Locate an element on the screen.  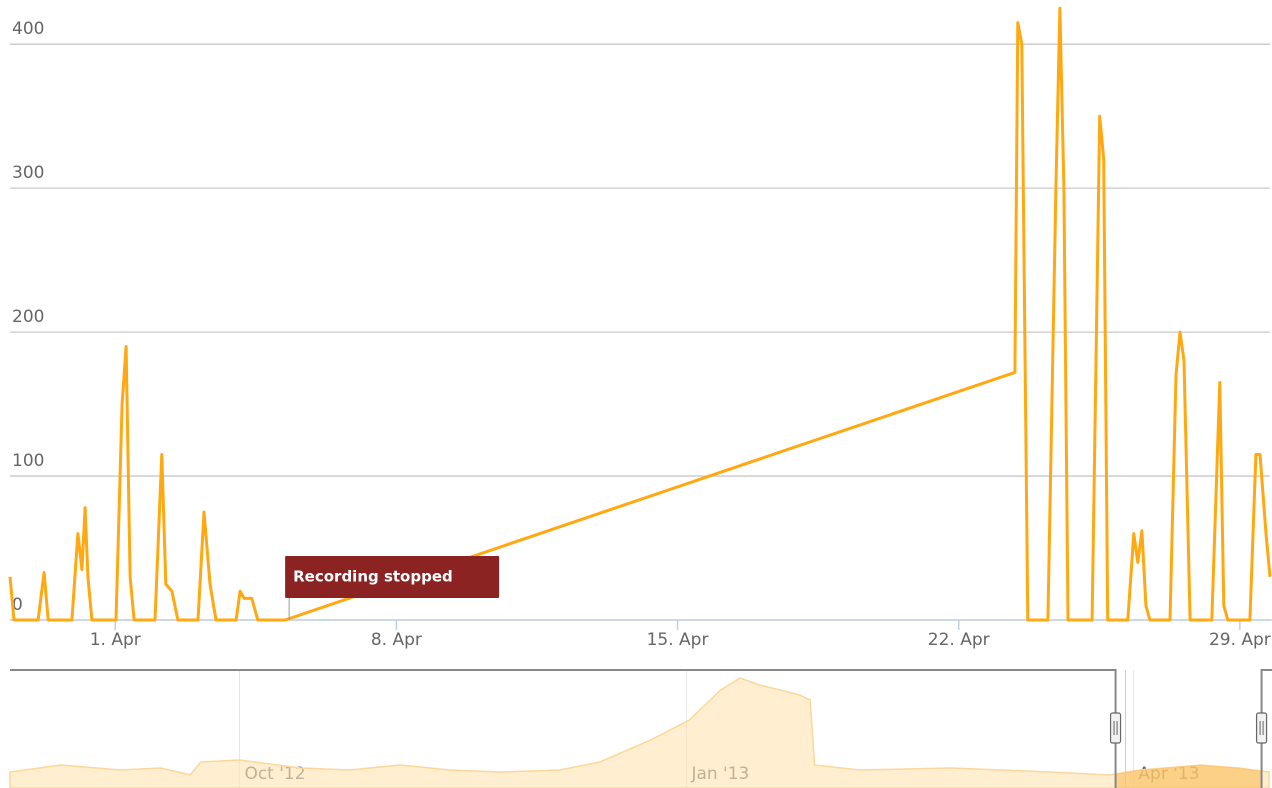
nav-outline is located at coordinates (641, 728).